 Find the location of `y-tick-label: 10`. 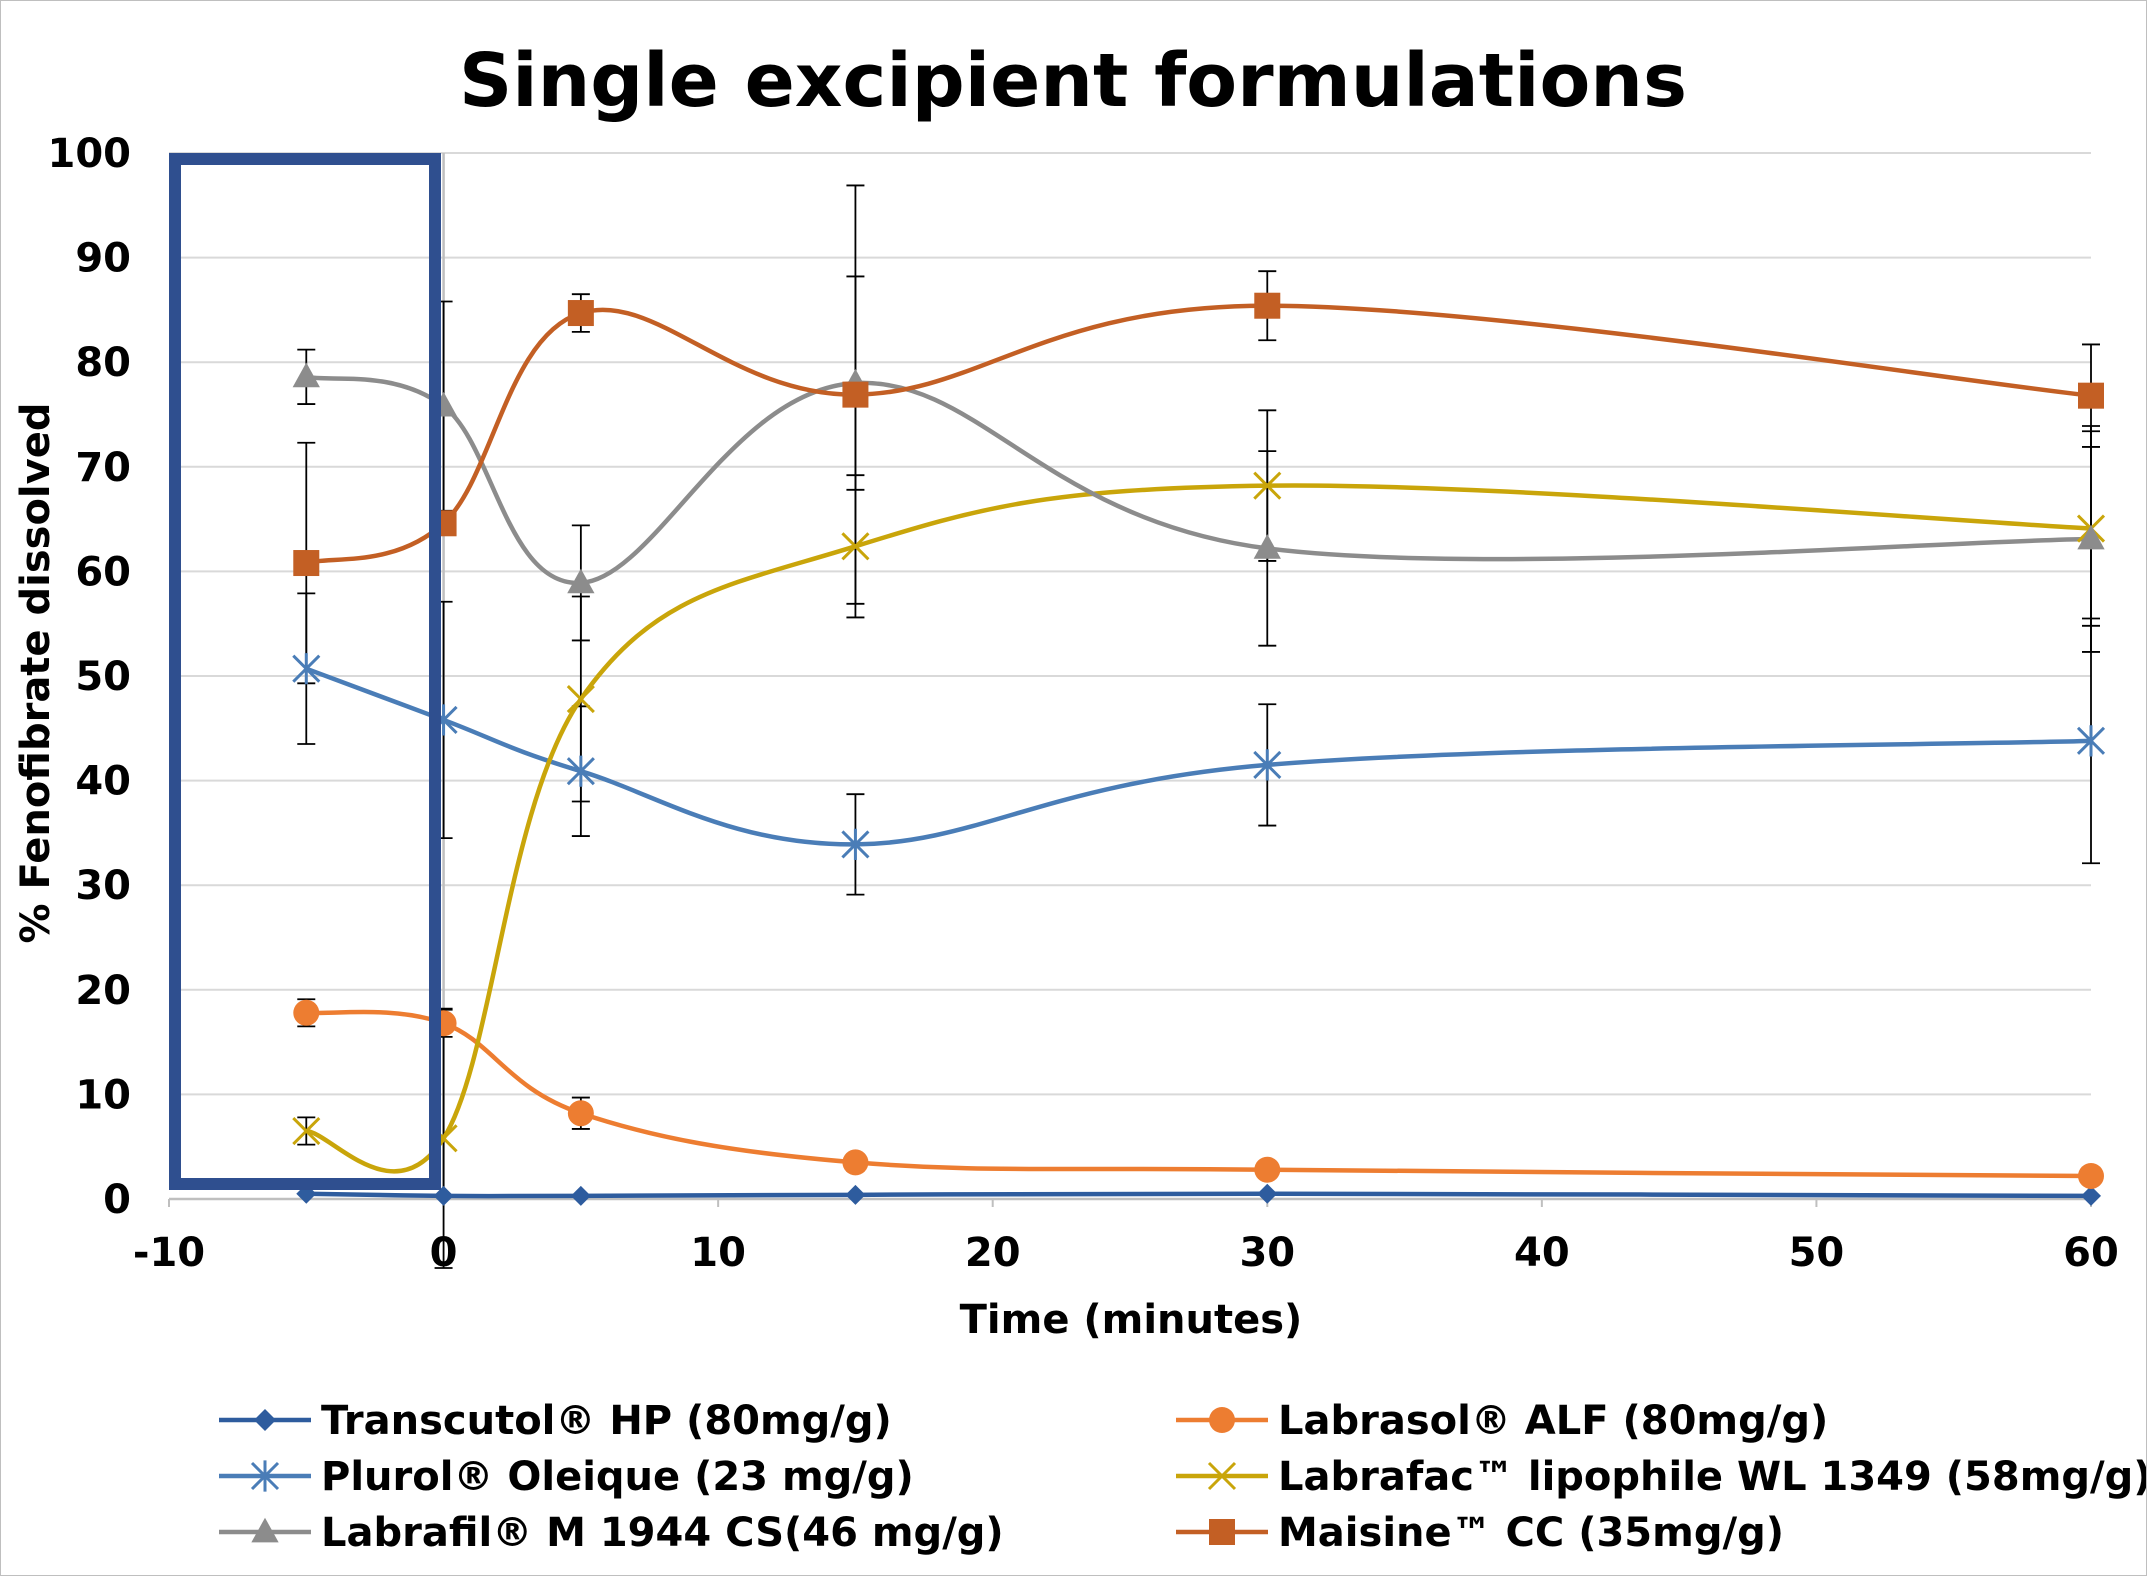

y-tick-label: 10 is located at coordinates (103, 1095).